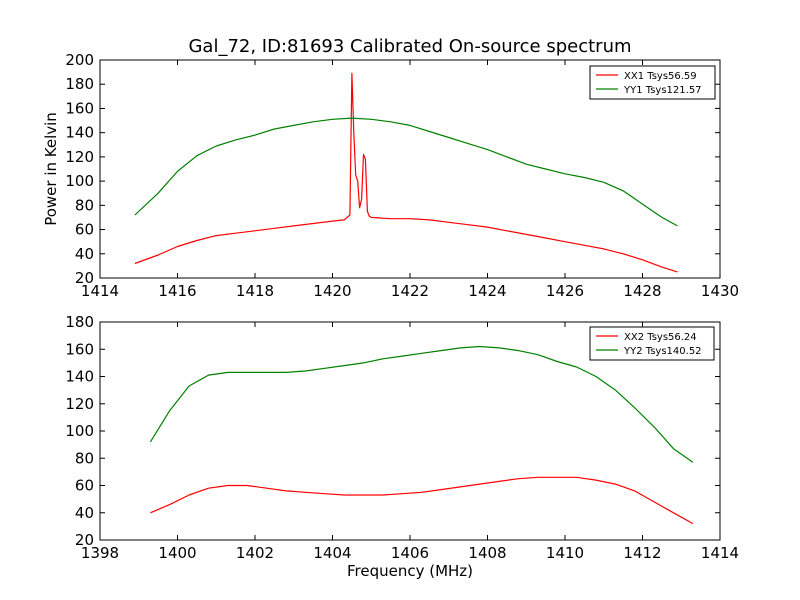 The width and height of the screenshot is (800, 600). What do you see at coordinates (410, 553) in the screenshot?
I see `x-tick-label: 1406` at bounding box center [410, 553].